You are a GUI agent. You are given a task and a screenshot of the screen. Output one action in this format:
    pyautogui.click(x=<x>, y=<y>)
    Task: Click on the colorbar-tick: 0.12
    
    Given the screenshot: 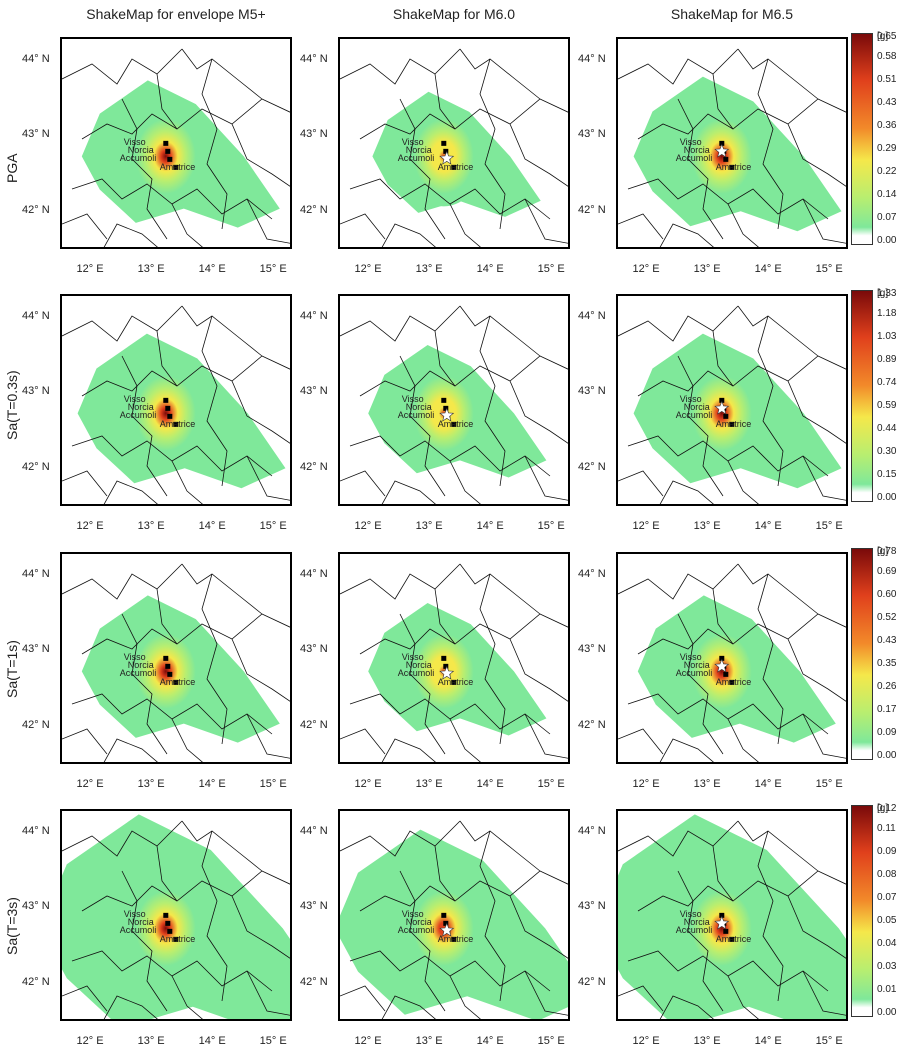 What is the action you would take?
    pyautogui.click(x=887, y=808)
    